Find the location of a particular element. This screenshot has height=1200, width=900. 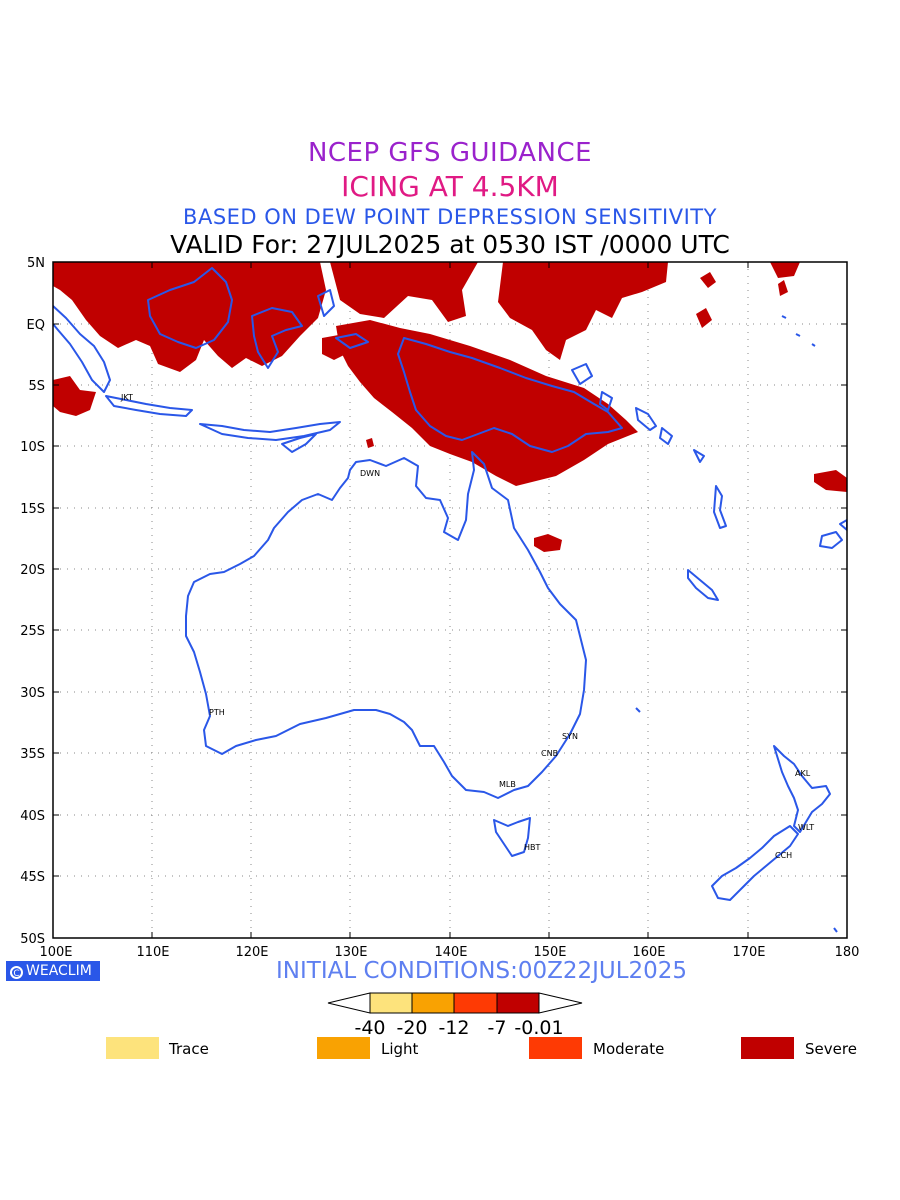

new-britain-coastline is located at coordinates (592, 387).